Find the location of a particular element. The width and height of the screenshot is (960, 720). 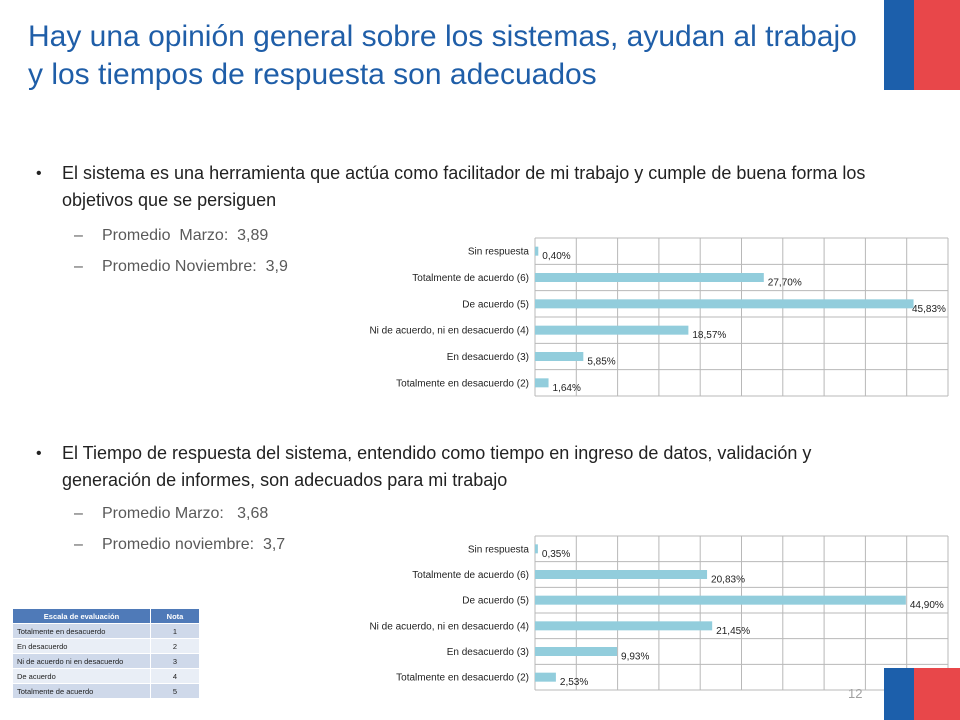

data-label: 18,57% is located at coordinates (709, 335).